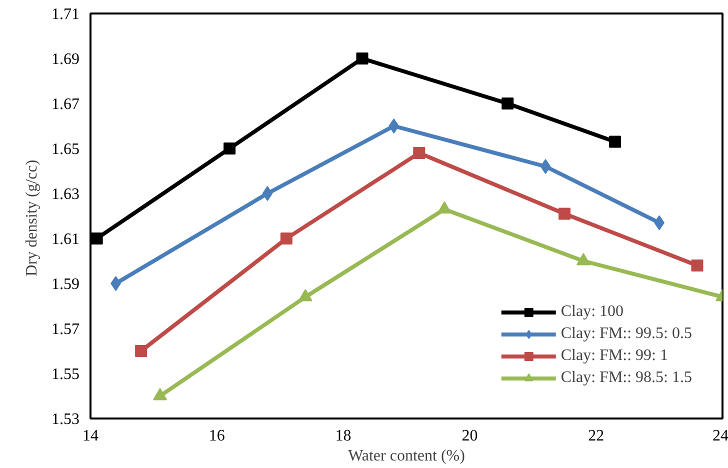 The image size is (728, 468). I want to click on y-axis-title: Dry density (g/cc), so click(32, 218).